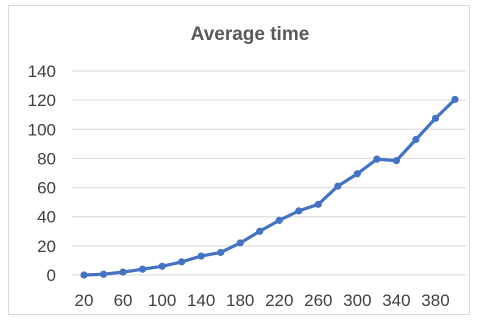  What do you see at coordinates (51, 275) in the screenshot?
I see `y-tick-label: 0` at bounding box center [51, 275].